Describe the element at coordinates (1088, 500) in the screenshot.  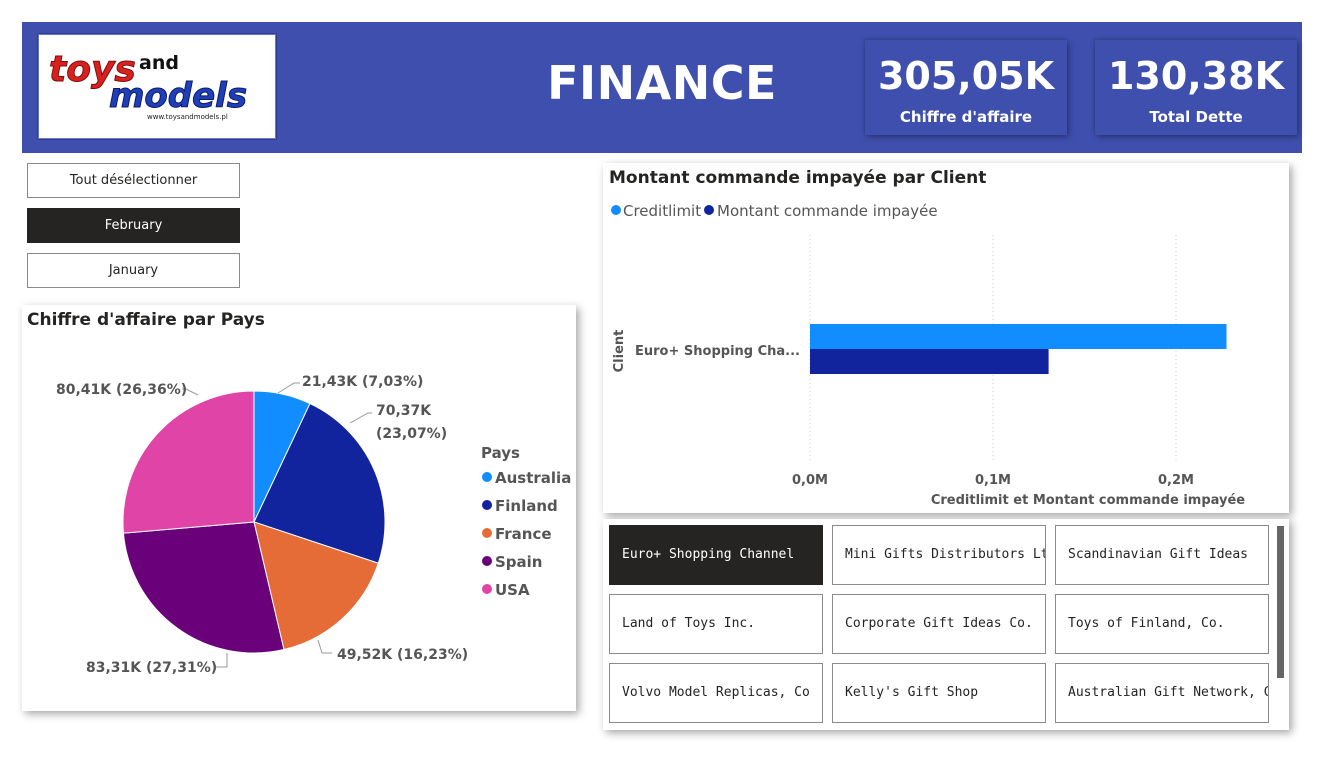
I see `x-axis-title: Creditlimit et Montant commande impayée` at that location.